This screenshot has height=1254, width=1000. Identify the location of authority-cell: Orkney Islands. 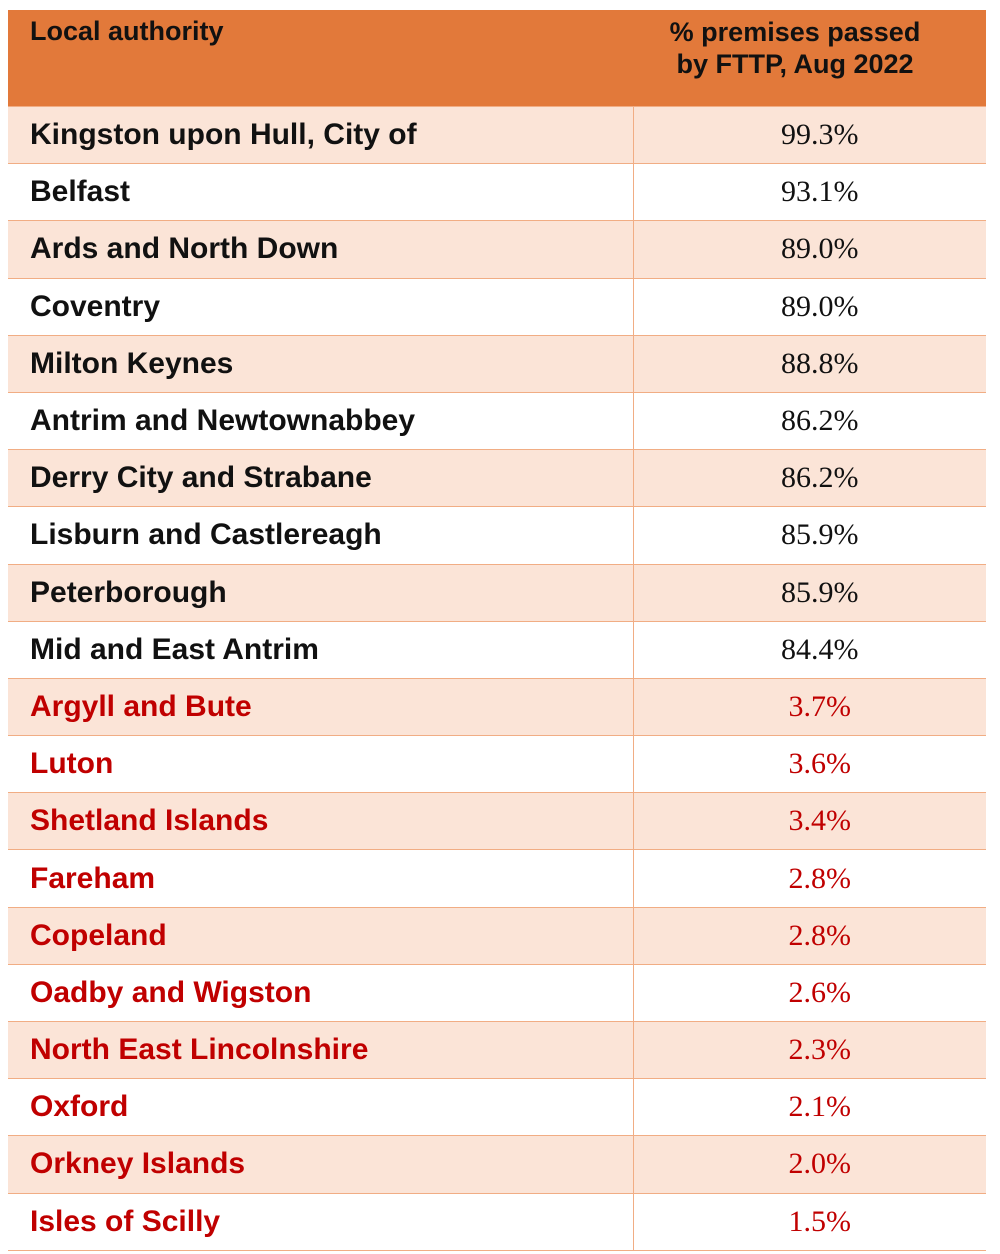
(321, 1164).